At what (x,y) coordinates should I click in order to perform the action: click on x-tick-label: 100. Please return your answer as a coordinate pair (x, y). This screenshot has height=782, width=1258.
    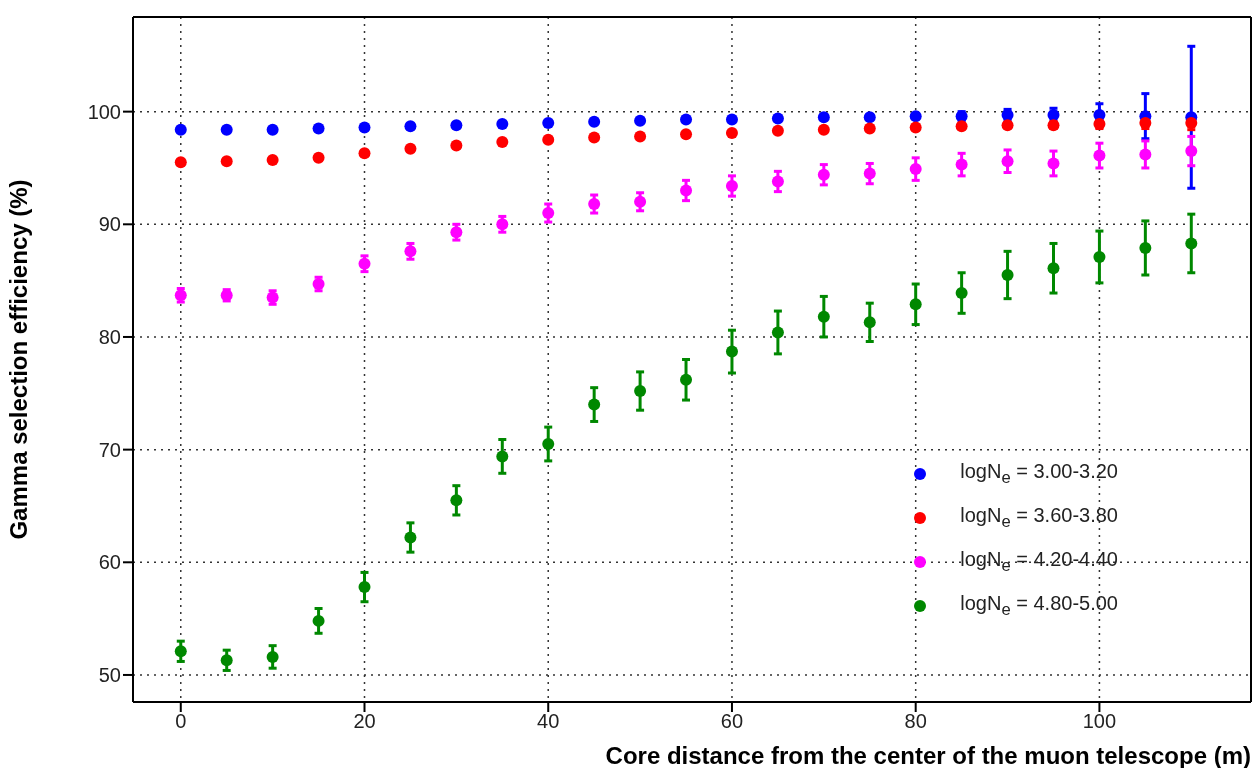
    Looking at the image, I should click on (1099, 721).